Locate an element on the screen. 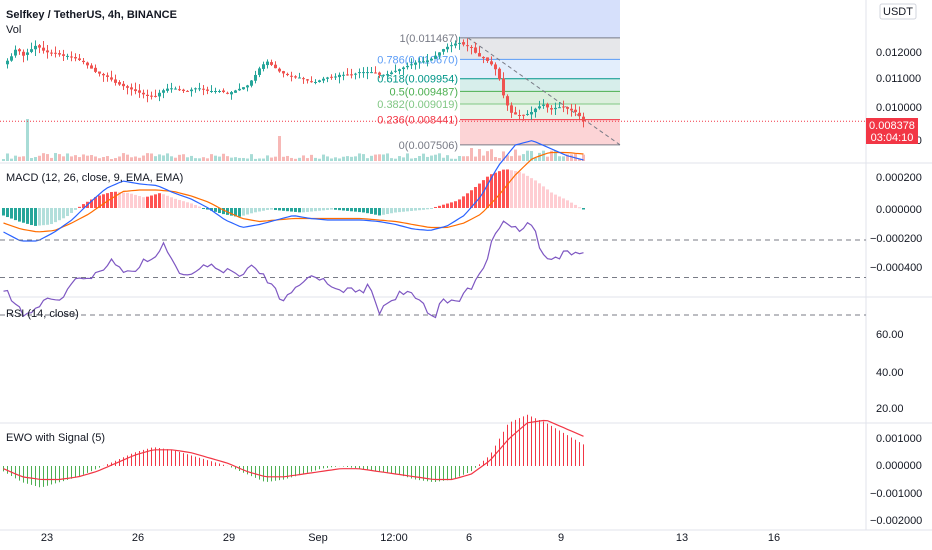 The width and height of the screenshot is (932, 550). macd-tick-0: 0.000200 is located at coordinates (899, 178).